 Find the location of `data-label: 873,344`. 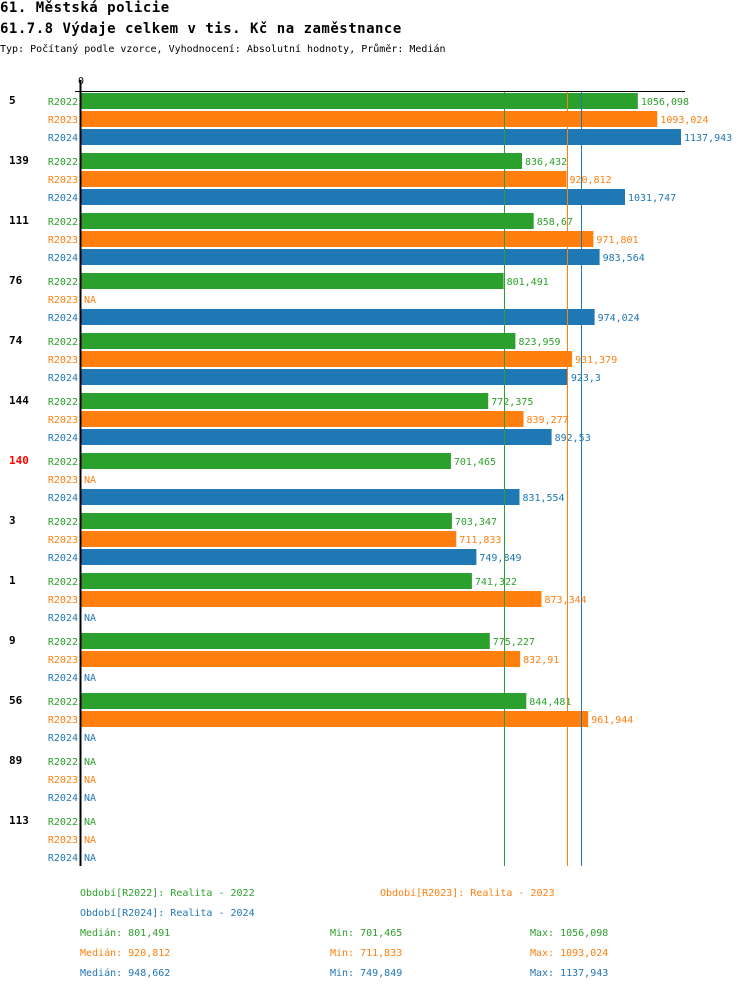

data-label: 873,344 is located at coordinates (565, 600).